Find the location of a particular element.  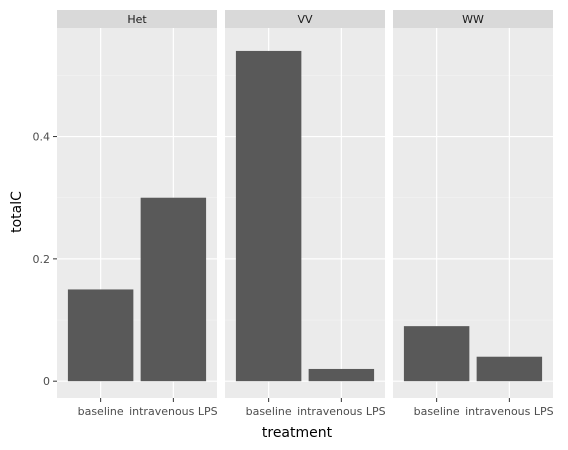

bar-het-baseline is located at coordinates (100, 335).